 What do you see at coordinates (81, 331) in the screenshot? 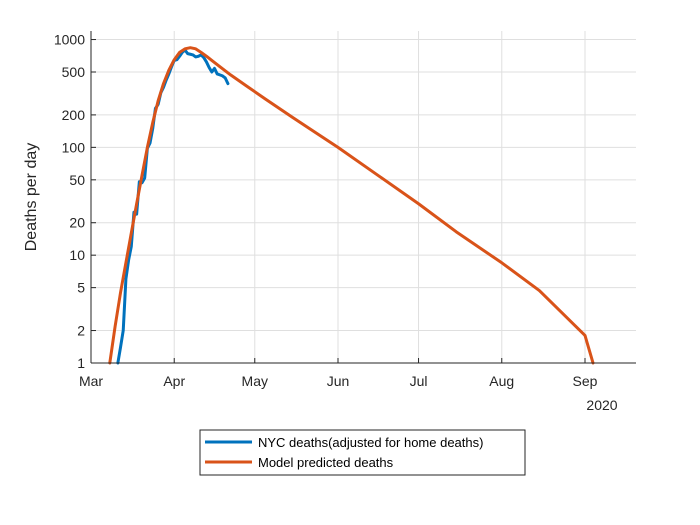
I see `y-tick-label: 2` at bounding box center [81, 331].